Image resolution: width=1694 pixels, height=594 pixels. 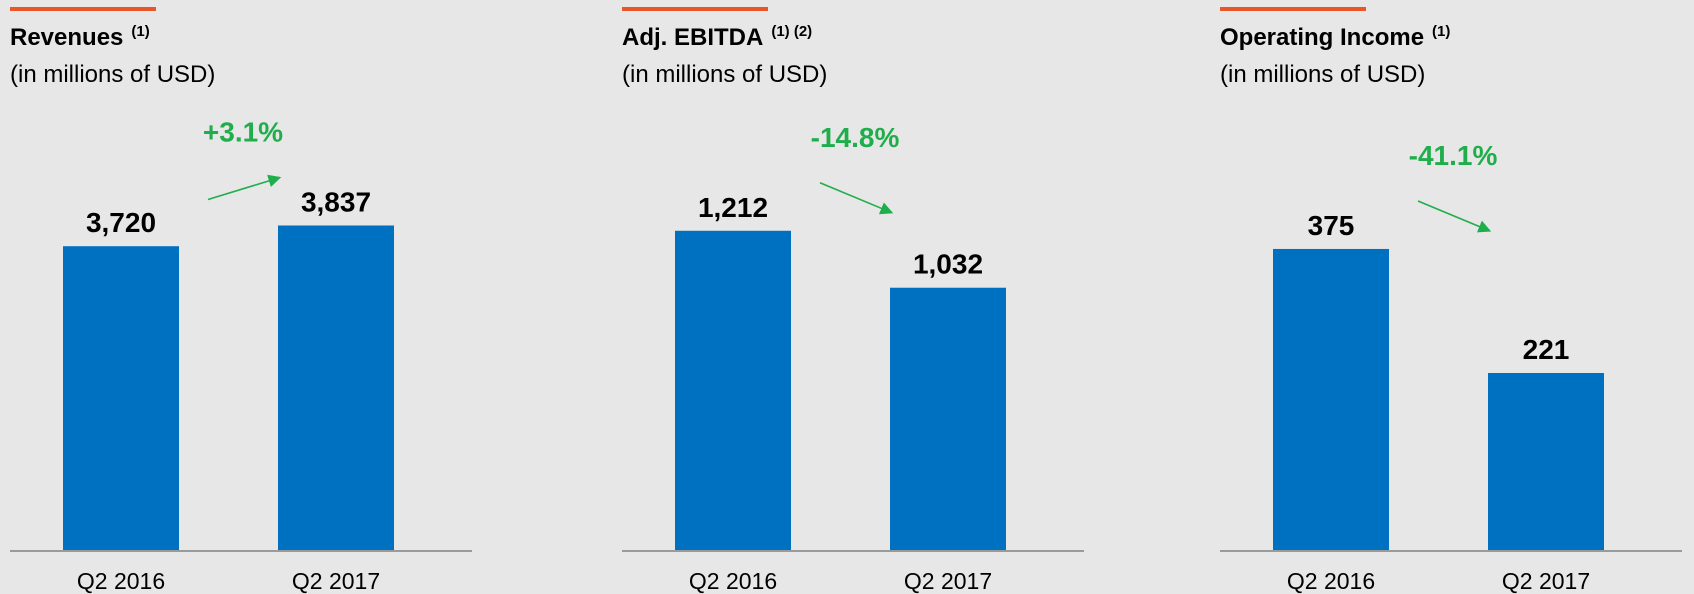 I want to click on change-annotation: -41.1%, so click(x=1453, y=155).